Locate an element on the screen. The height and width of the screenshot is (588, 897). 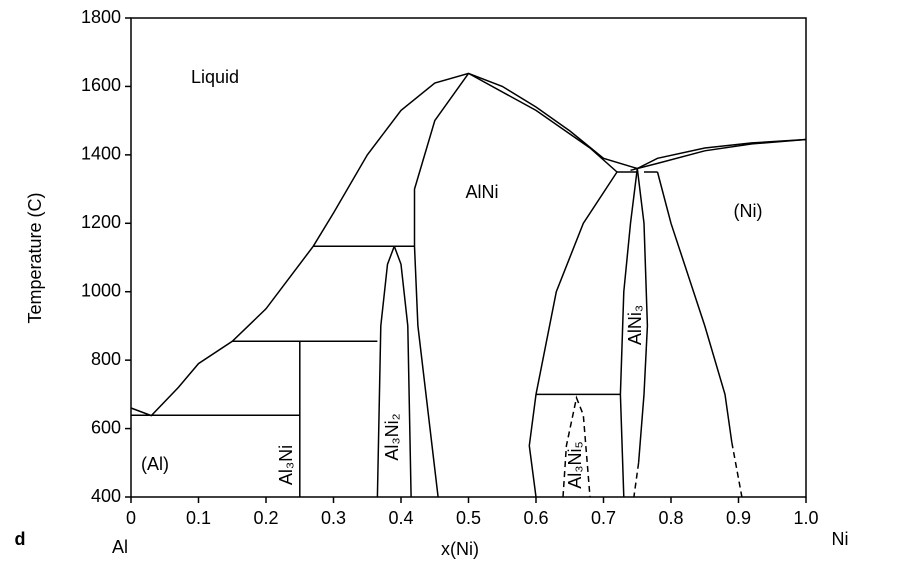
y-tick-label: 1600 is located at coordinates (101, 85).